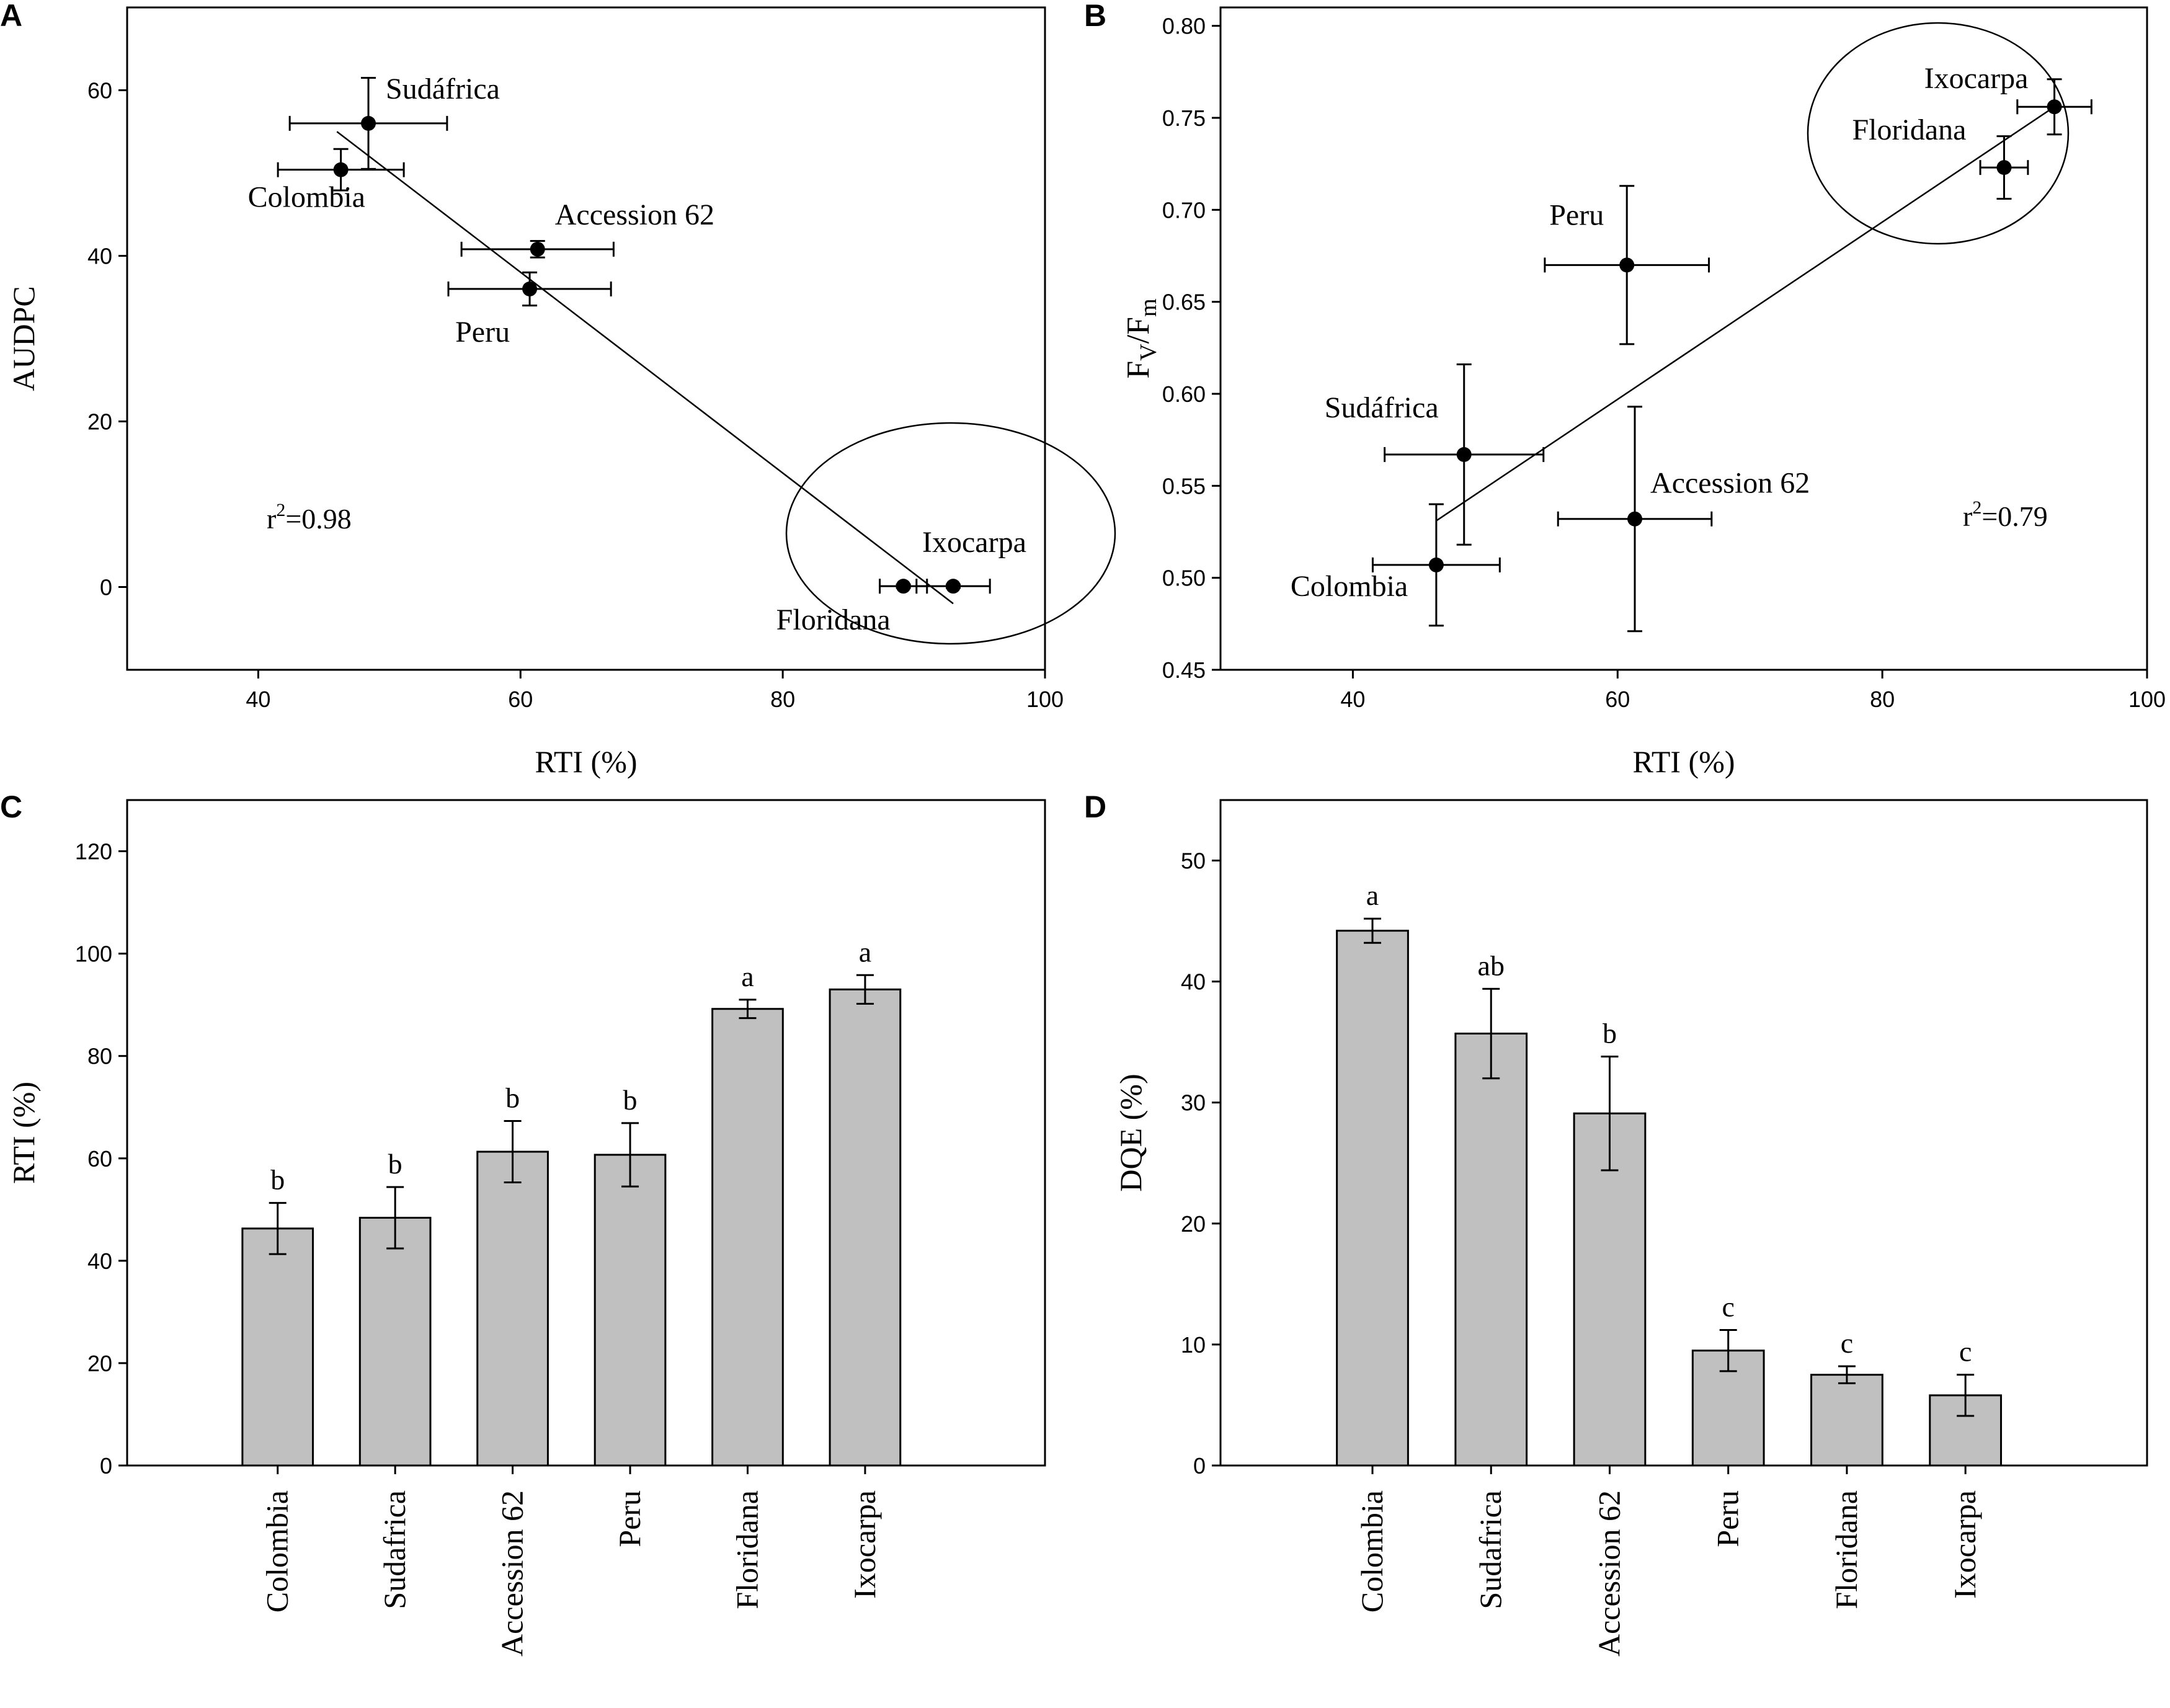 This screenshot has width=2170, height=1708. Describe the element at coordinates (782, 699) in the screenshot. I see `panel-a-x-tick-label: 80` at that location.